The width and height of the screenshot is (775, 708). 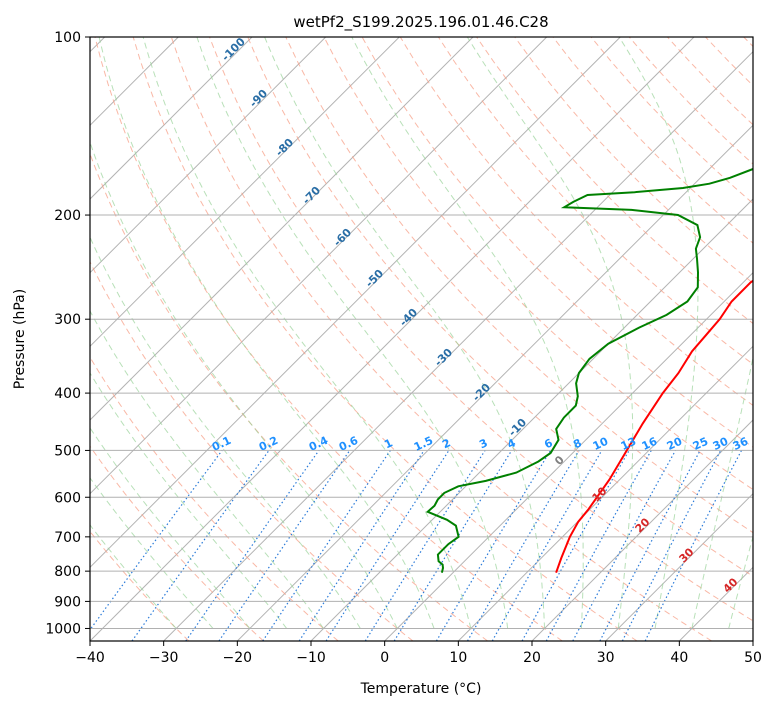 I want to click on y-tick-label: 300, so click(x=67, y=320).